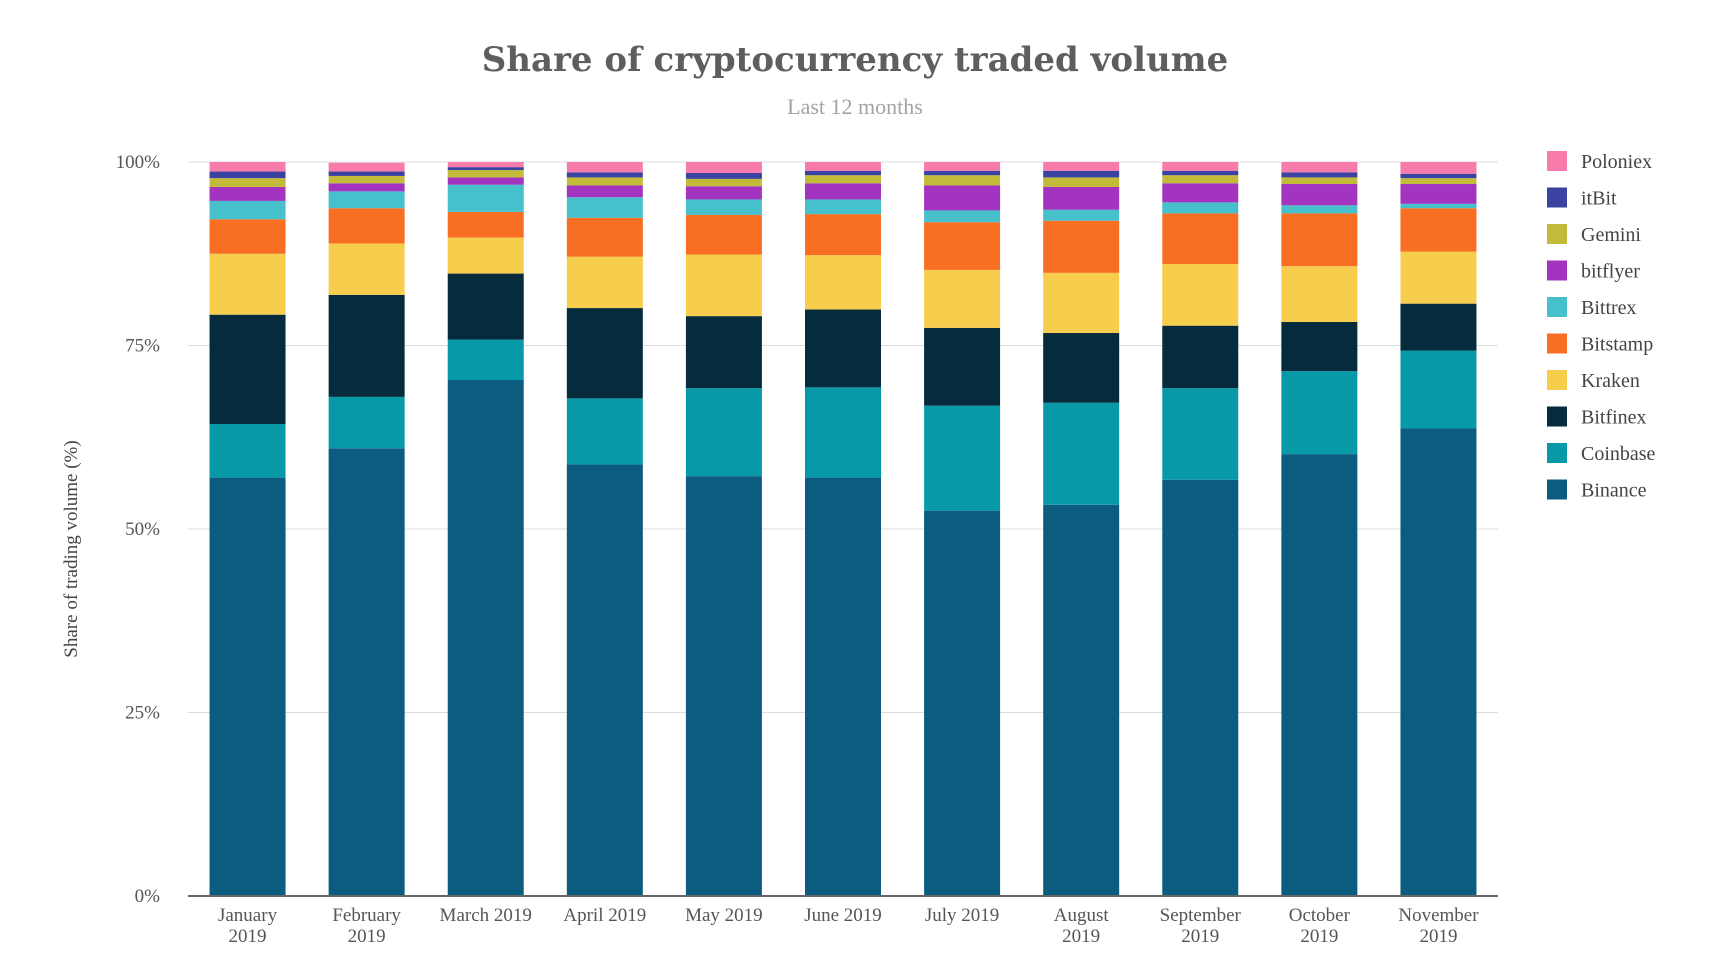 The height and width of the screenshot is (960, 1710). I want to click on legend-swatch-poloniex, so click(1557, 161).